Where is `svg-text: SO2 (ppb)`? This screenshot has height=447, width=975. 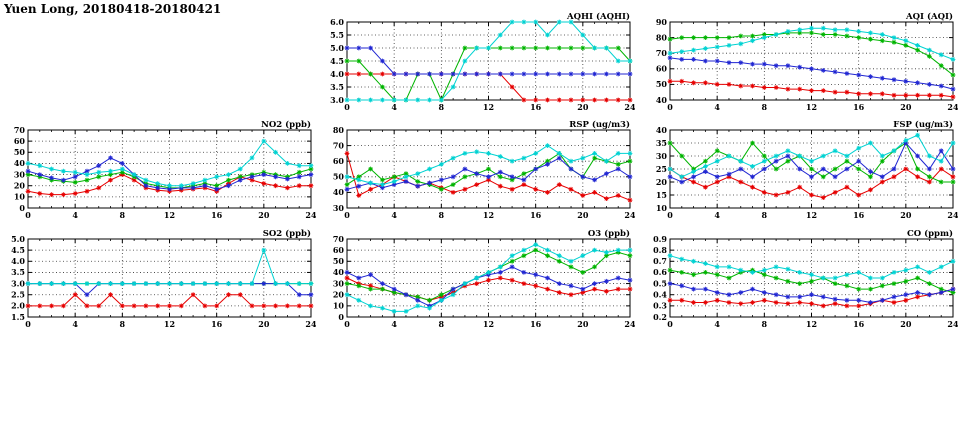 svg-text: SO2 (ppb) is located at coordinates (287, 233).